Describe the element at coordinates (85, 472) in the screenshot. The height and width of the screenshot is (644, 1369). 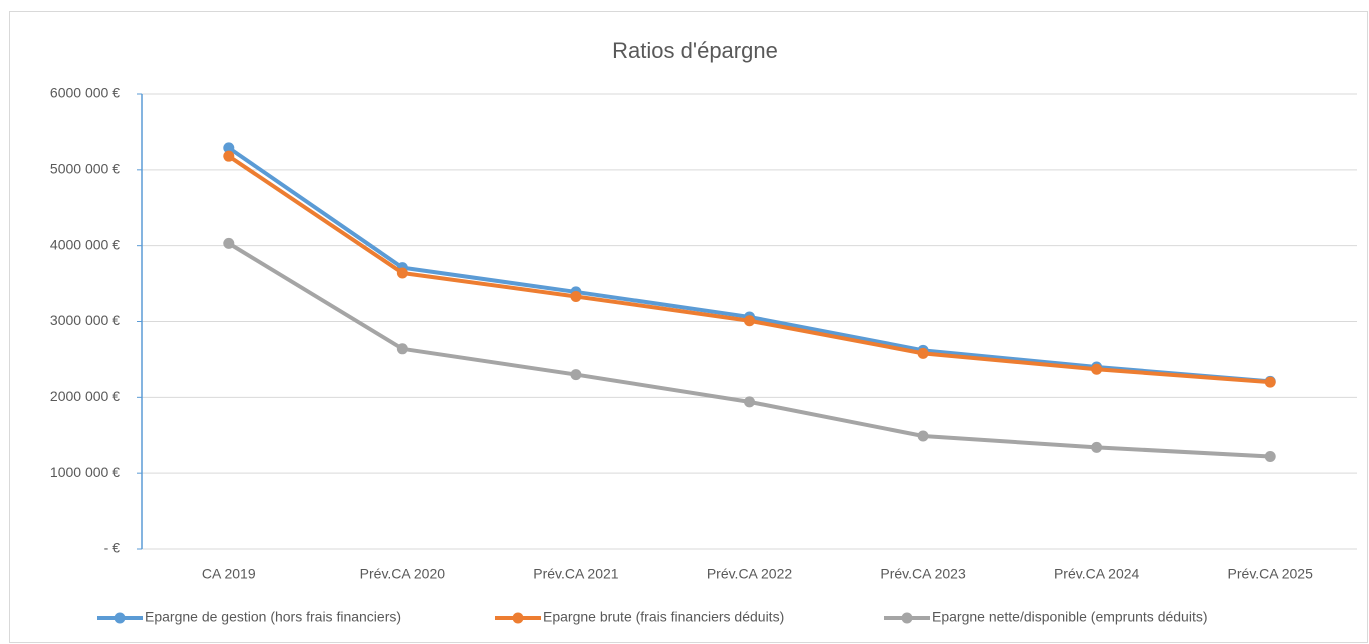
I see `y-tick-label: 1000 000 €` at that location.